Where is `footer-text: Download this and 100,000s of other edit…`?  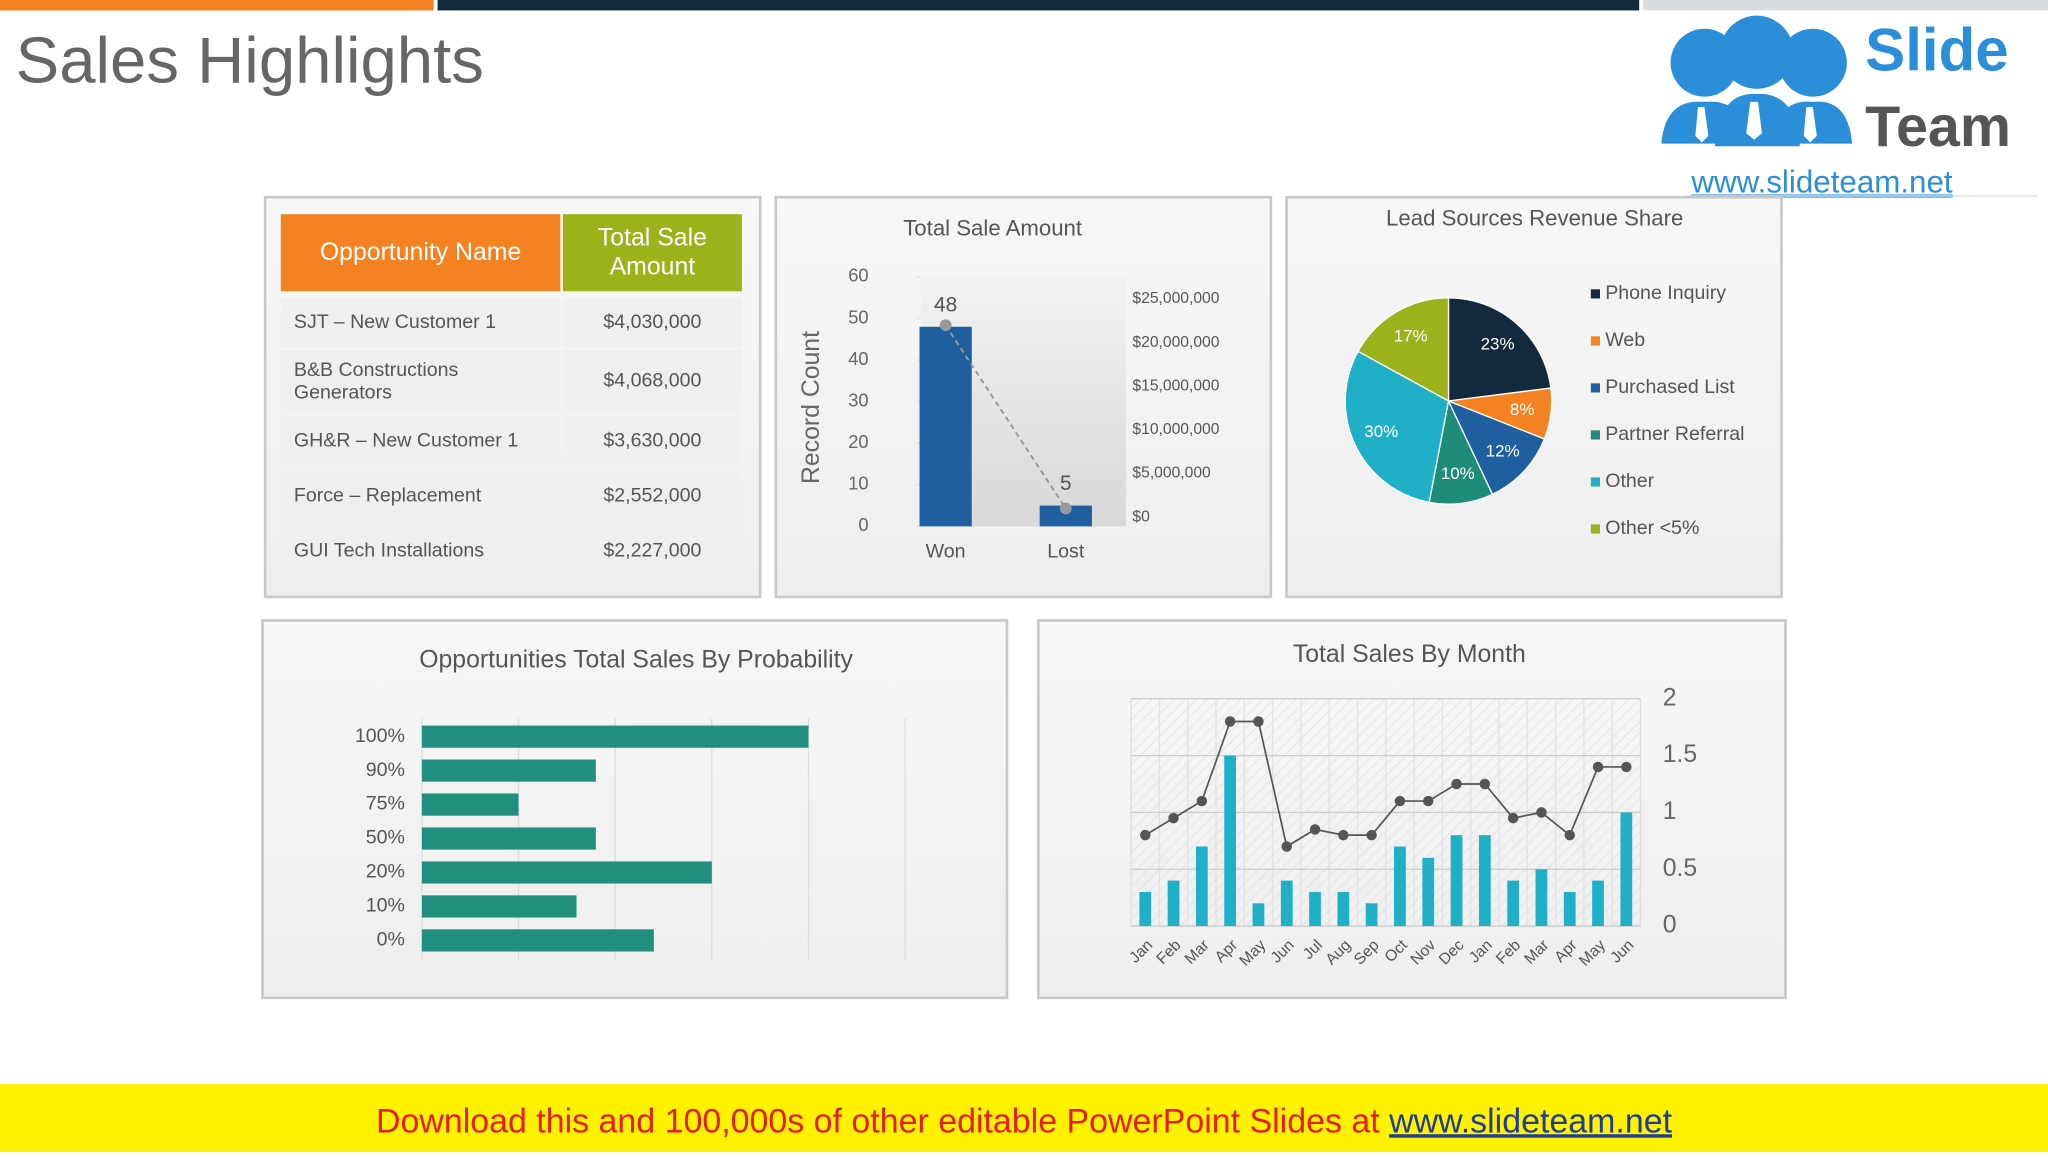
footer-text: Download this and 100,000s of other edit… is located at coordinates (878, 1121).